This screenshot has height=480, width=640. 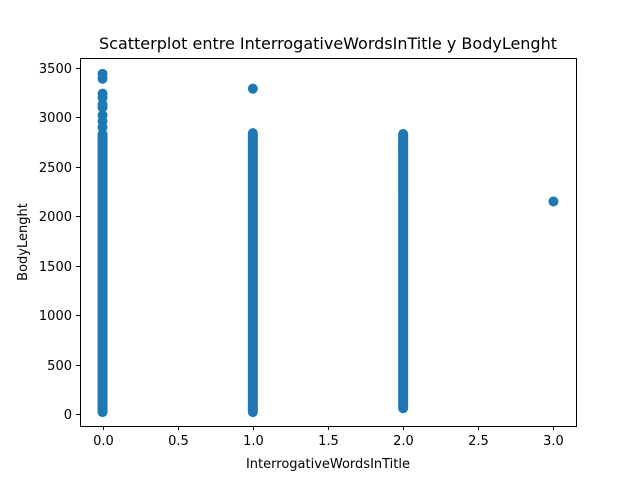 What do you see at coordinates (68, 415) in the screenshot?
I see `y-tick-label-0: 0` at bounding box center [68, 415].